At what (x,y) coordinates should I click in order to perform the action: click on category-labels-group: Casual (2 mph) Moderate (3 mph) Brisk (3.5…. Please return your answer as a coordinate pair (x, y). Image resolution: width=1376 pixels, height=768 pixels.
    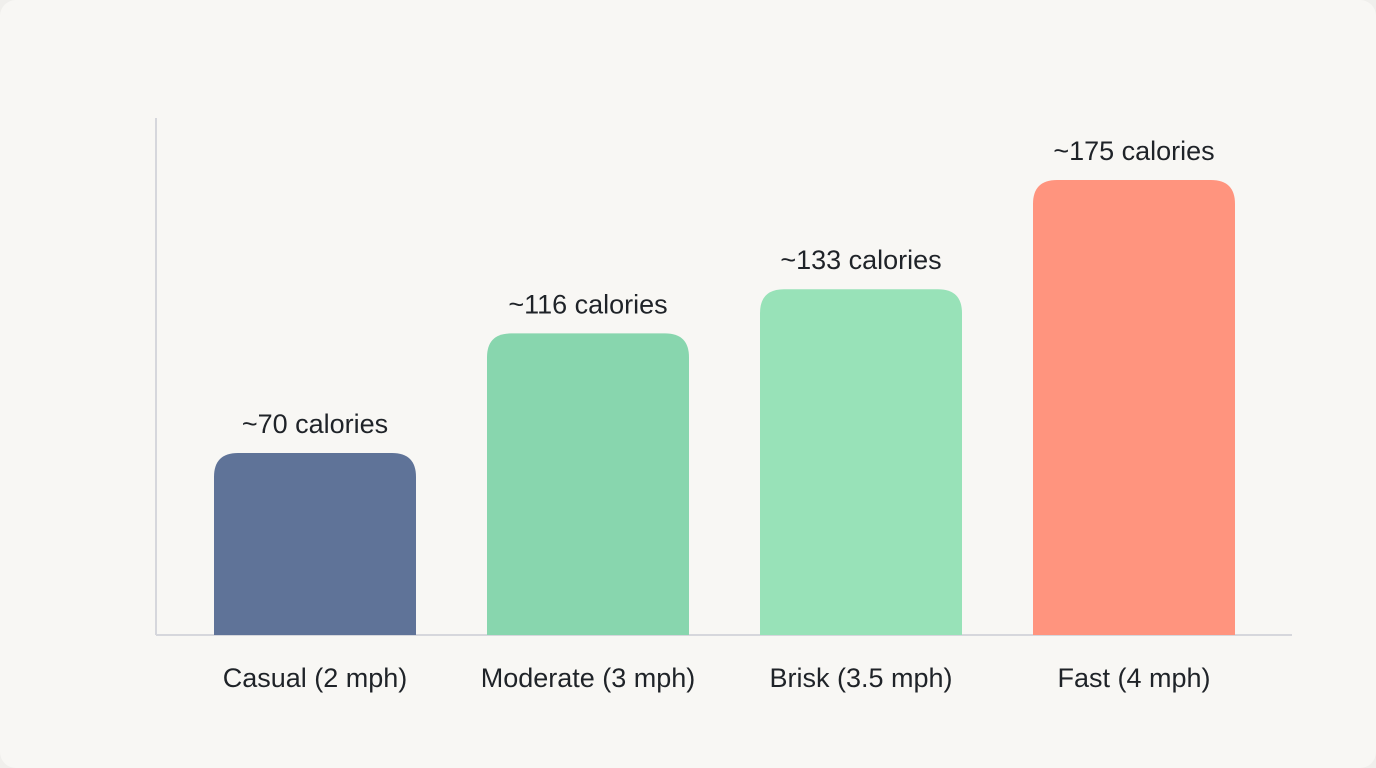
    Looking at the image, I should click on (717, 678).